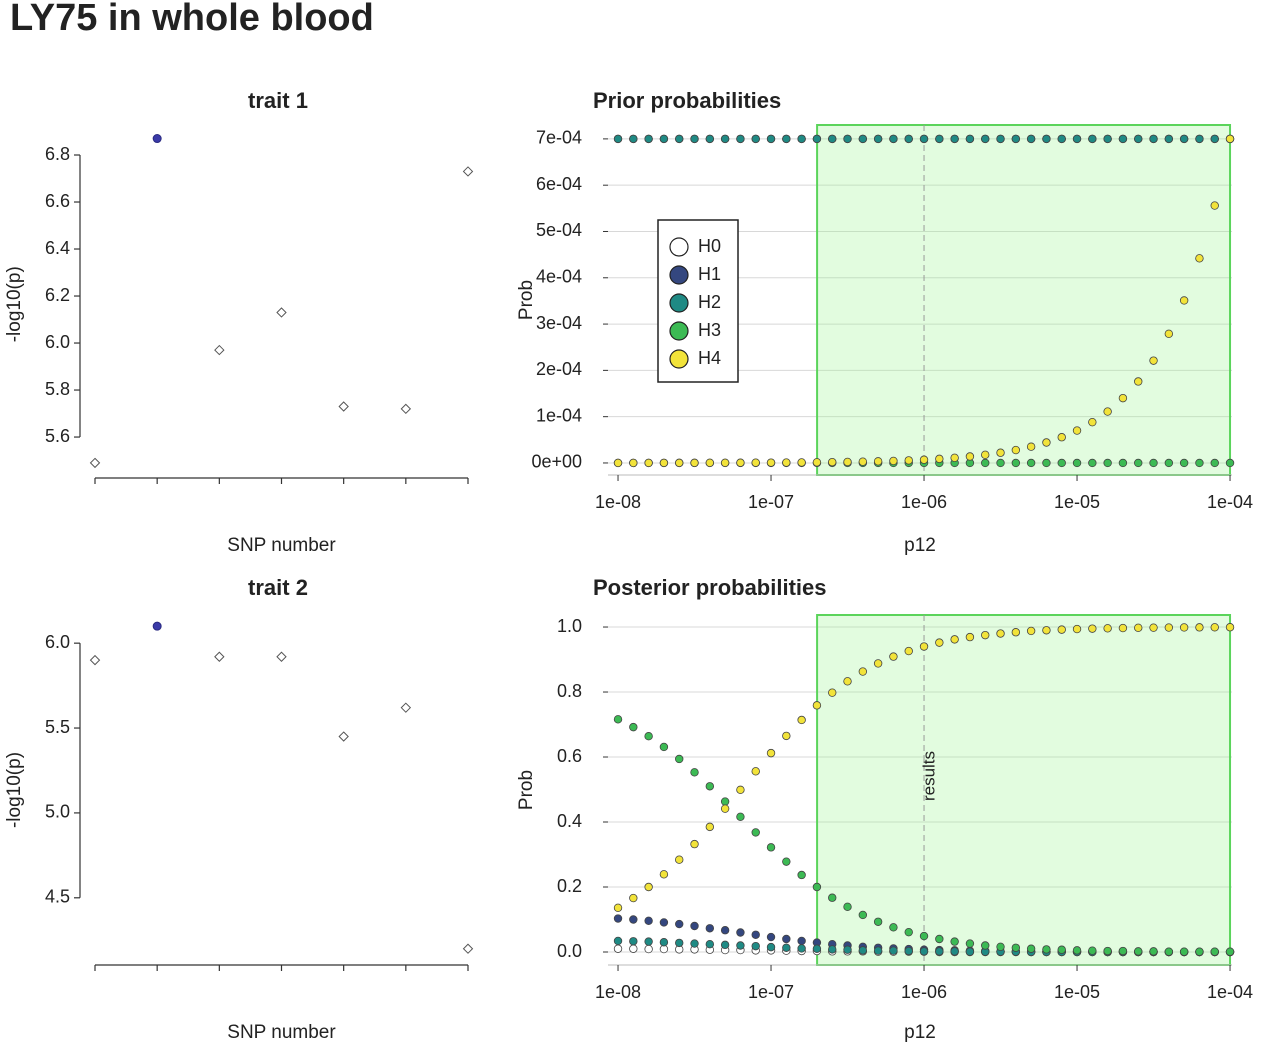 The width and height of the screenshot is (1280, 1047). What do you see at coordinates (57, 642) in the screenshot?
I see `y-tick-label: 6.0` at bounding box center [57, 642].